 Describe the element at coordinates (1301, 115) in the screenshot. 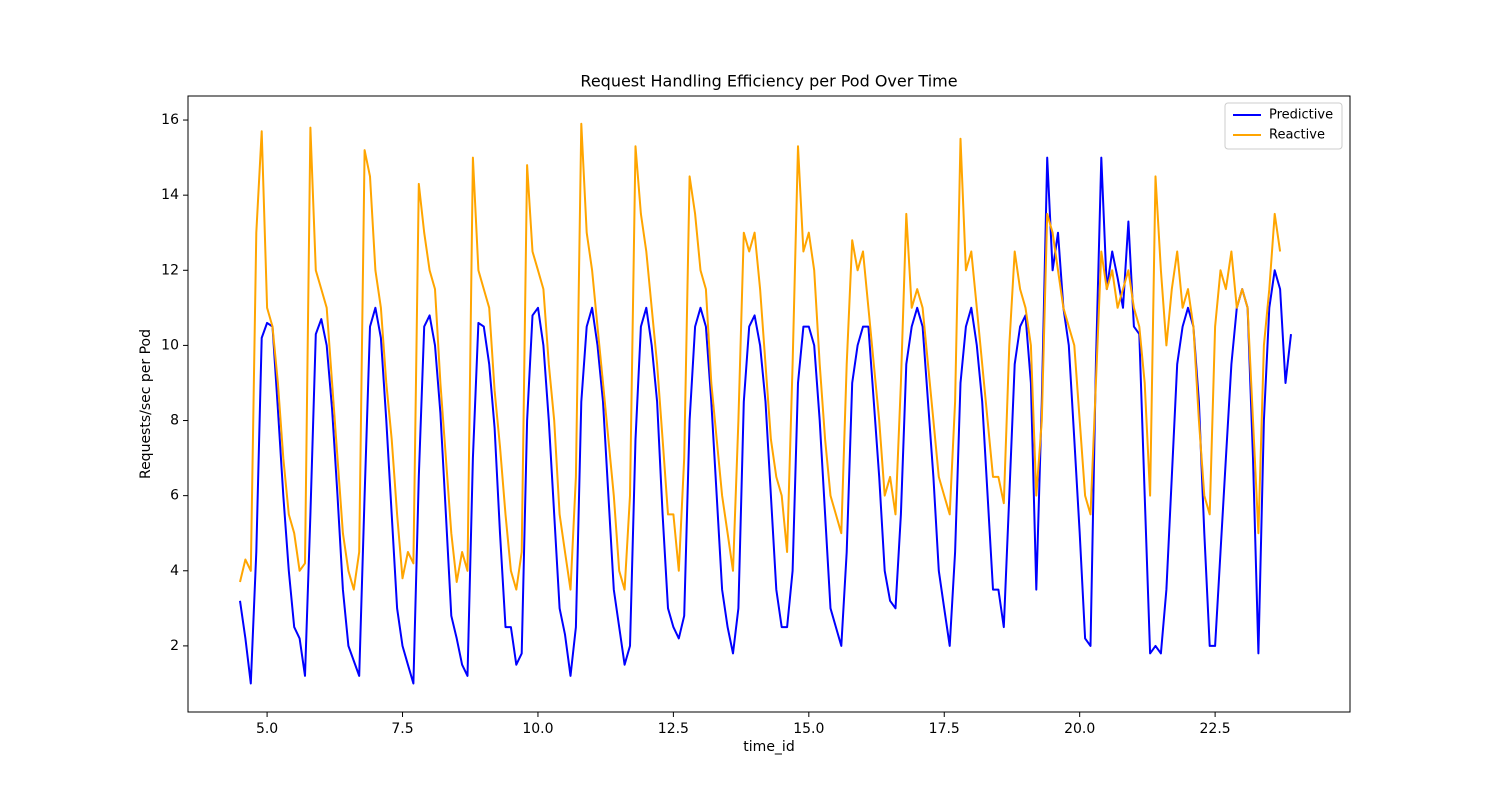

I see `legend-label: Predictive` at that location.